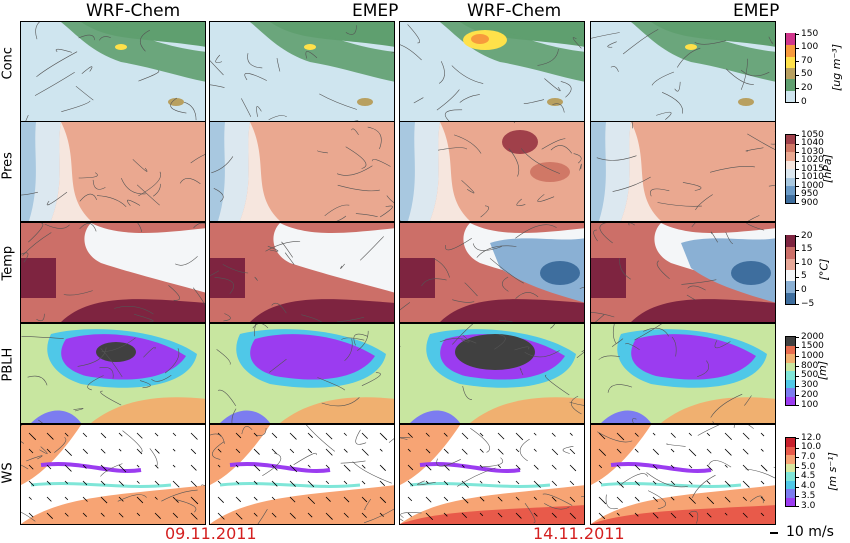 The image size is (850, 543). I want to click on colorbar-unit-label: [m s⁻¹], so click(832, 471).